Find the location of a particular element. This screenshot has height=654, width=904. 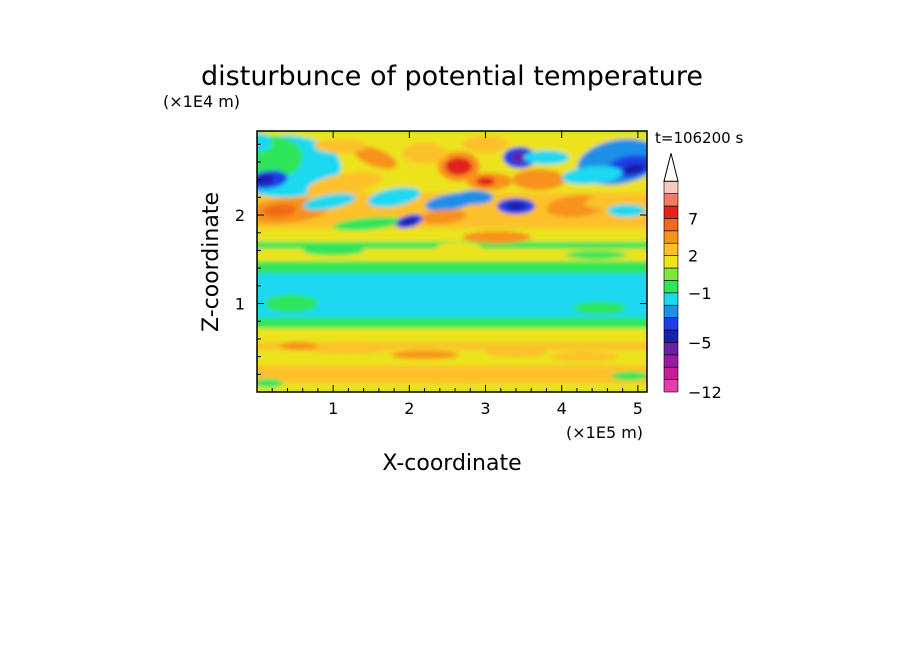

y-tick-label: 2 is located at coordinates (240, 215).